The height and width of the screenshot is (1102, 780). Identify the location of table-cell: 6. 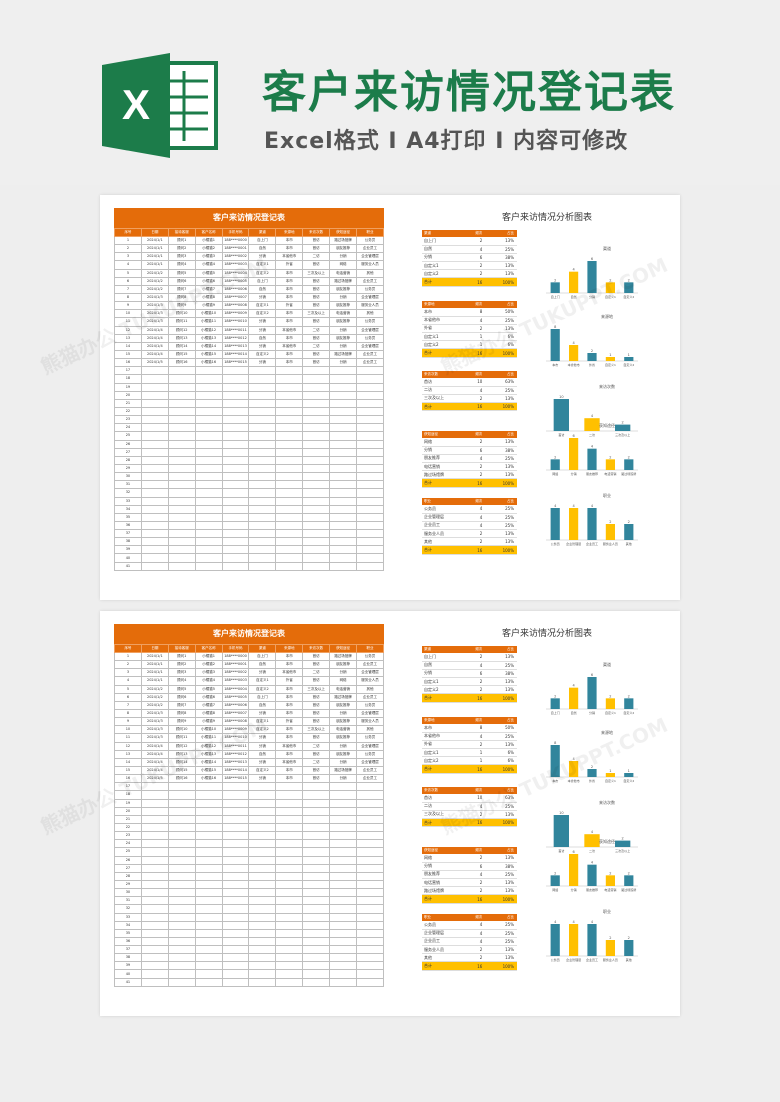
(128, 281).